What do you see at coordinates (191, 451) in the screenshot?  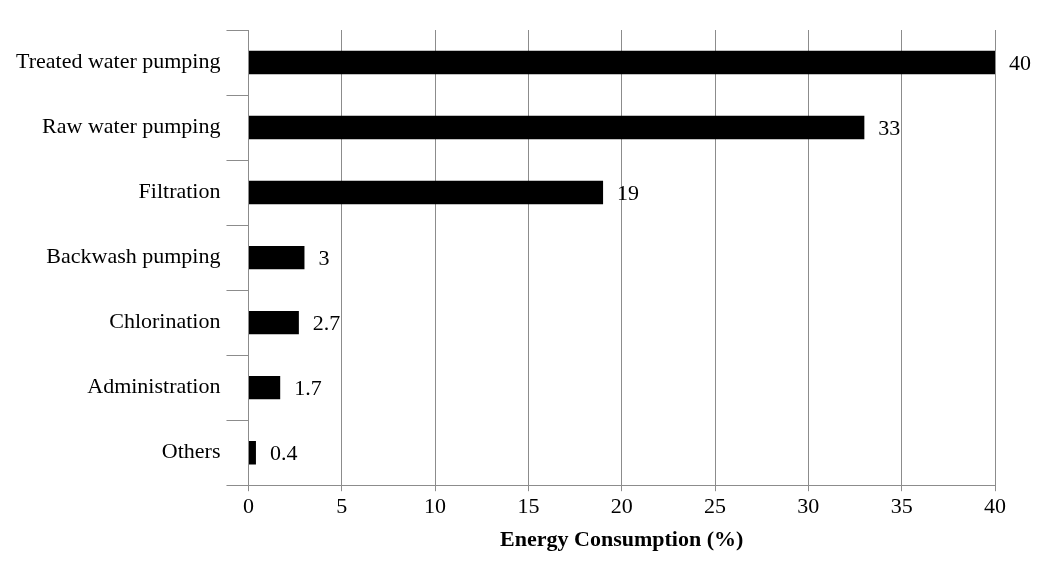 I see `y-tick-label: Others` at bounding box center [191, 451].